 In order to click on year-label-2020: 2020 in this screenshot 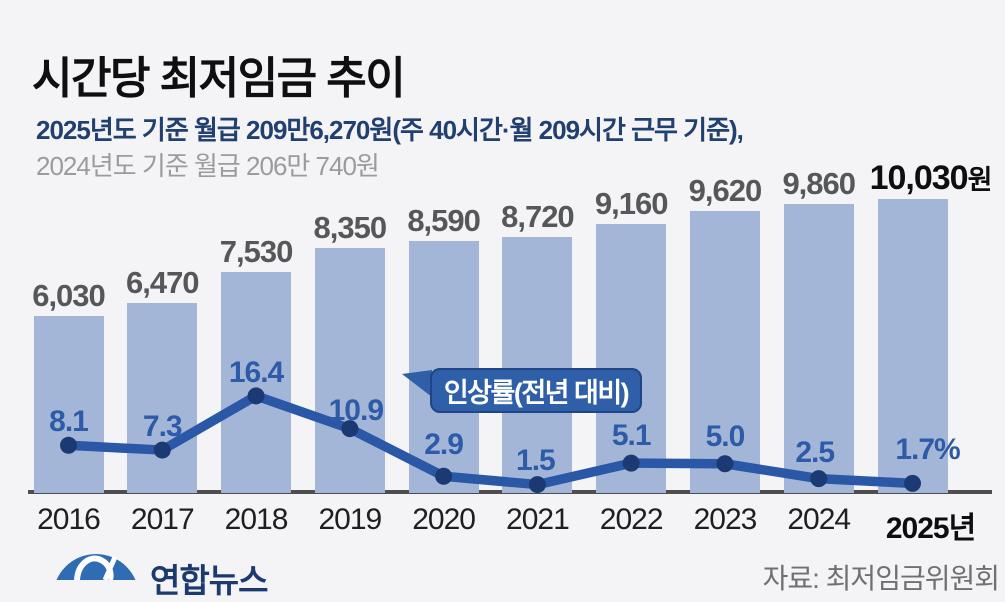, I will do `click(444, 519)`.